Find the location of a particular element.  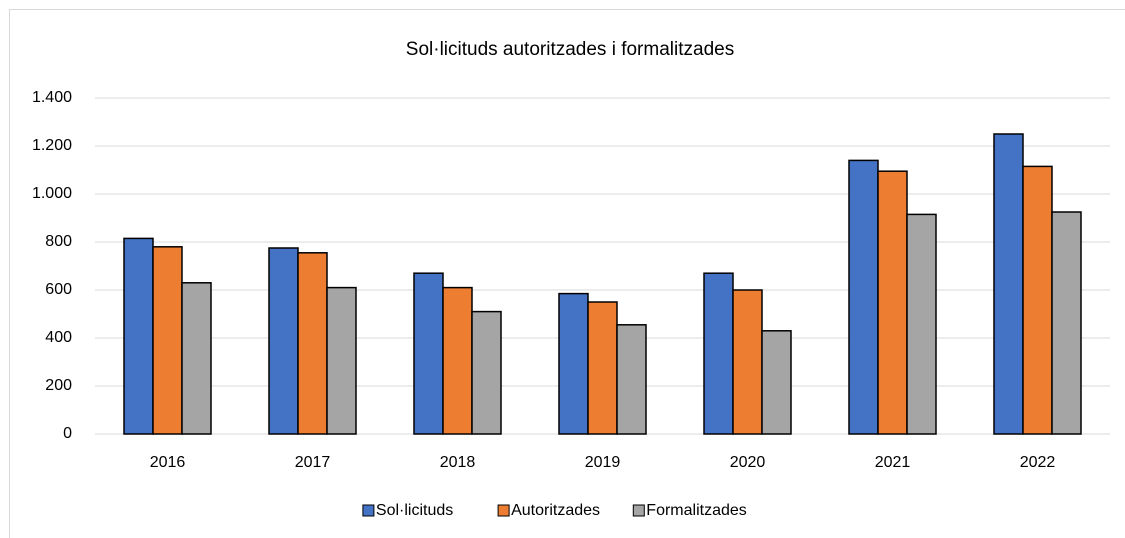

x-tick-label: 2018 is located at coordinates (458, 462).